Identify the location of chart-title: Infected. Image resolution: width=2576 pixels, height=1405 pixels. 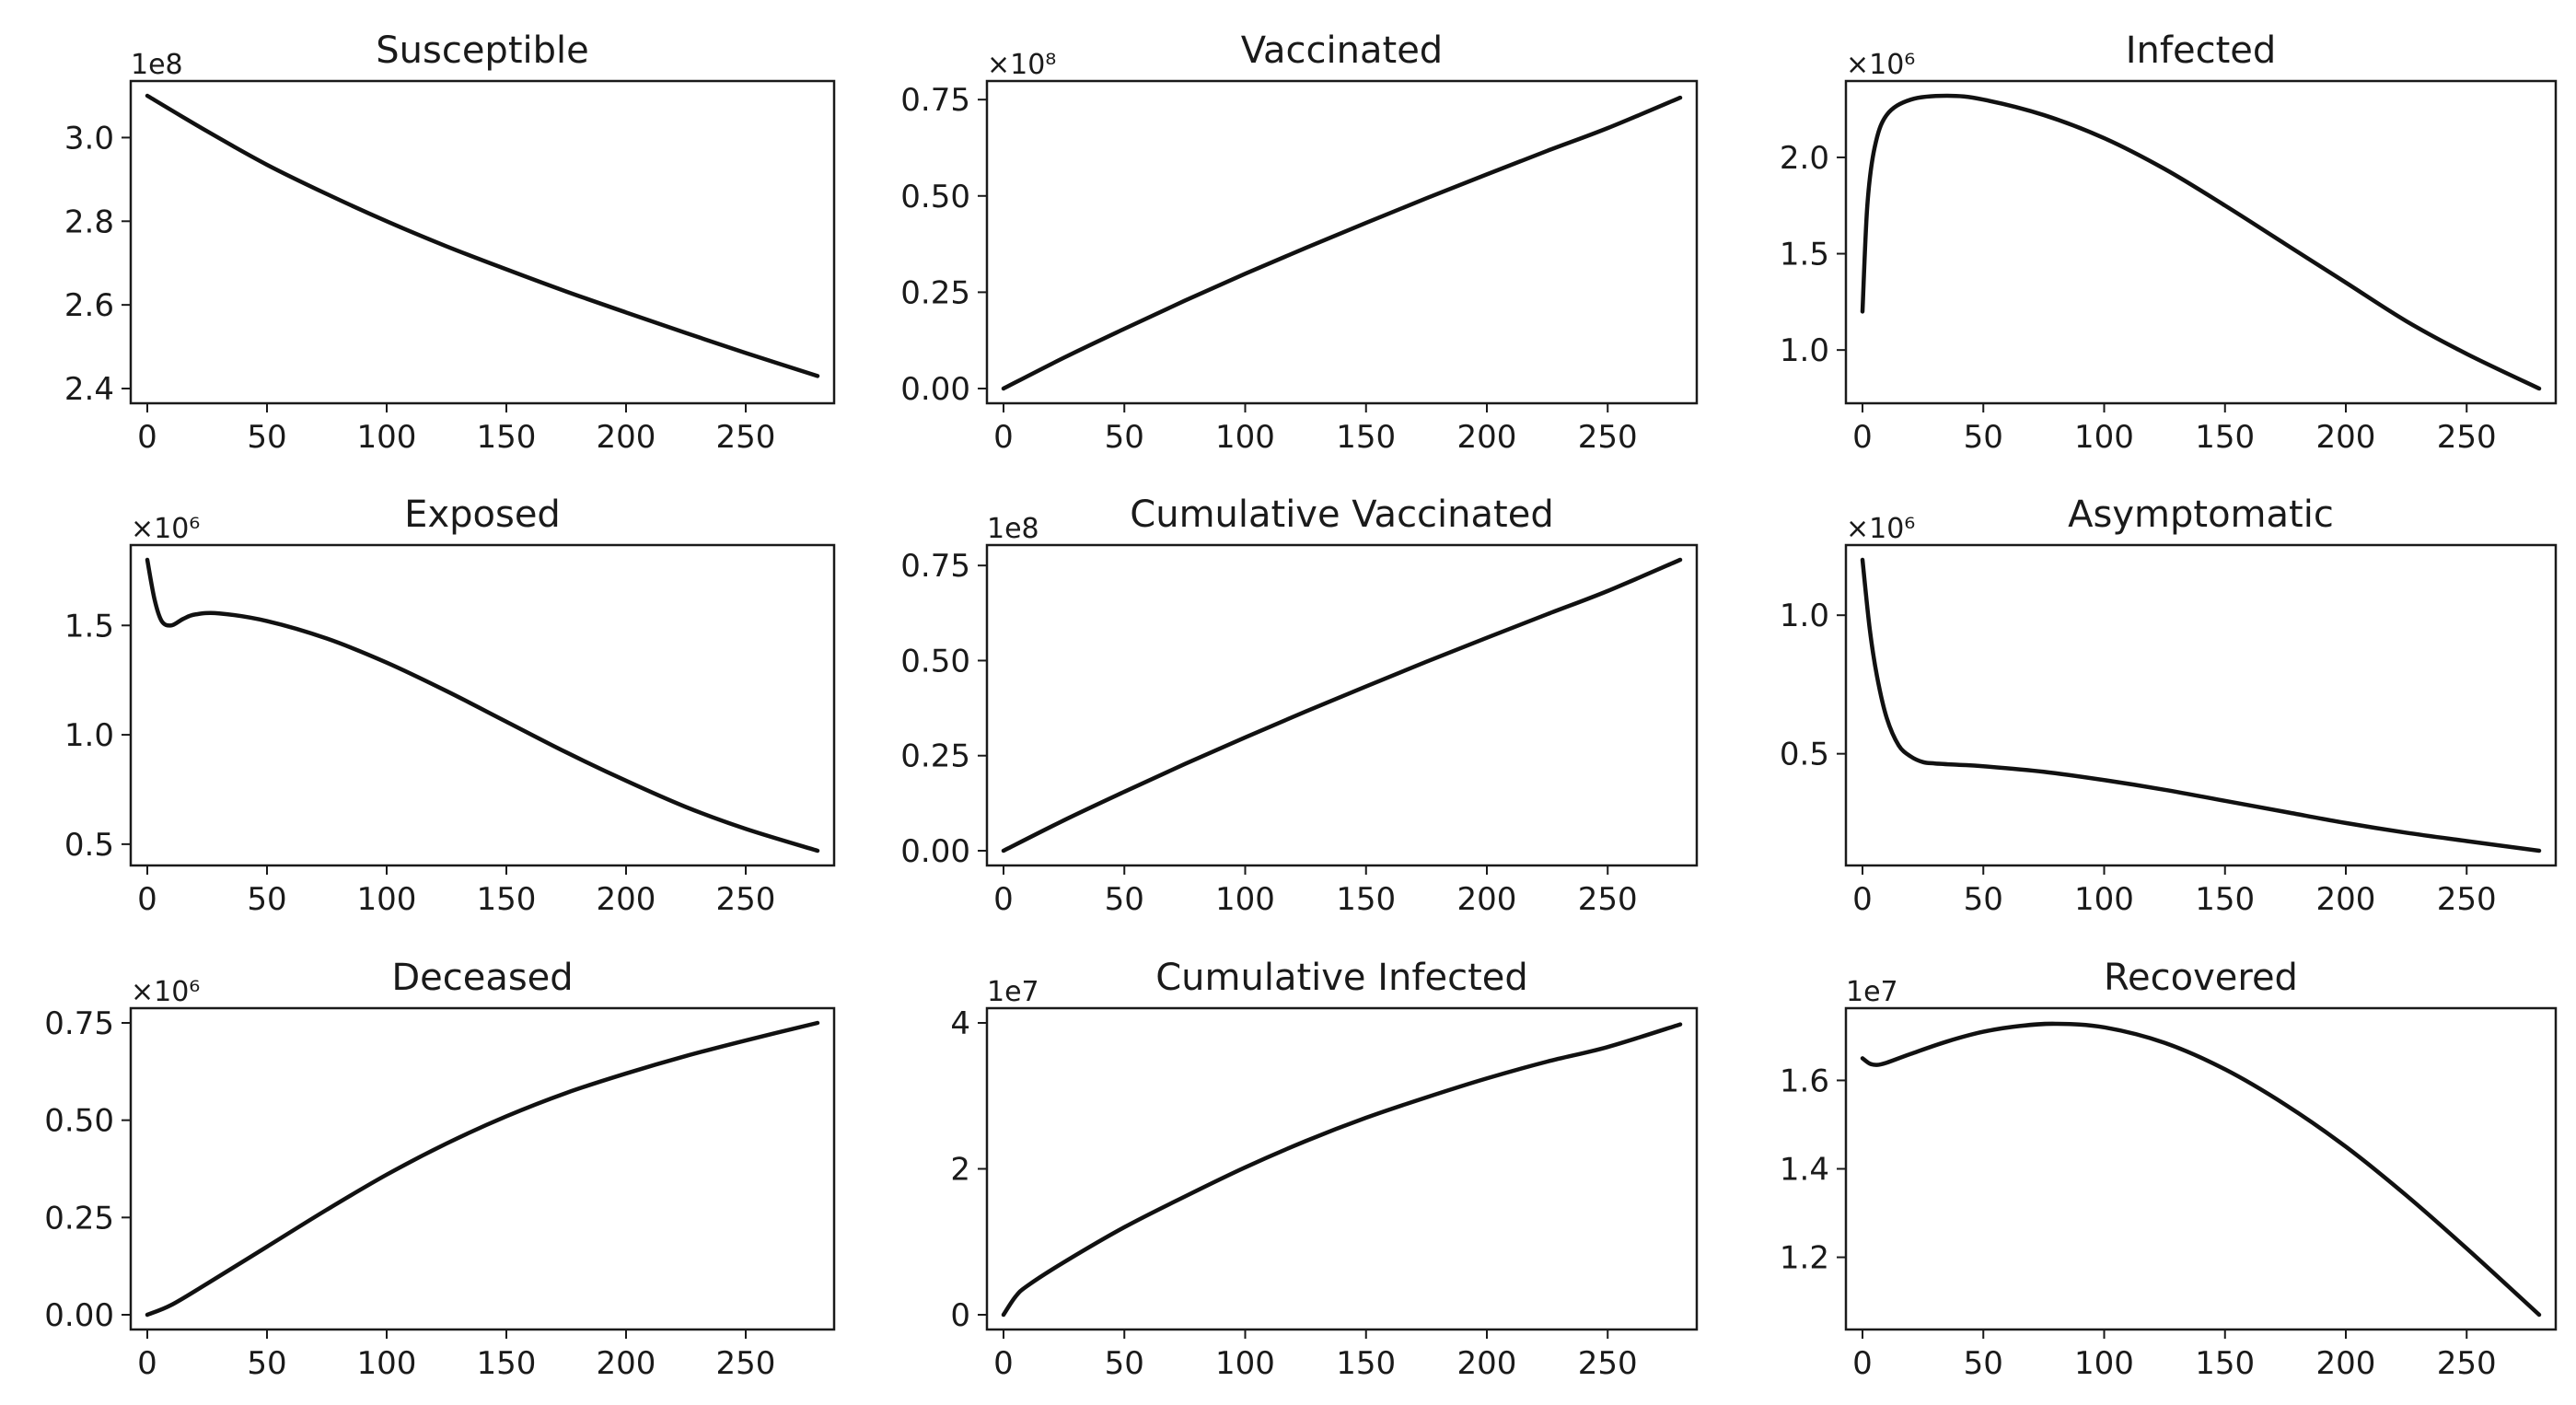
(2201, 51).